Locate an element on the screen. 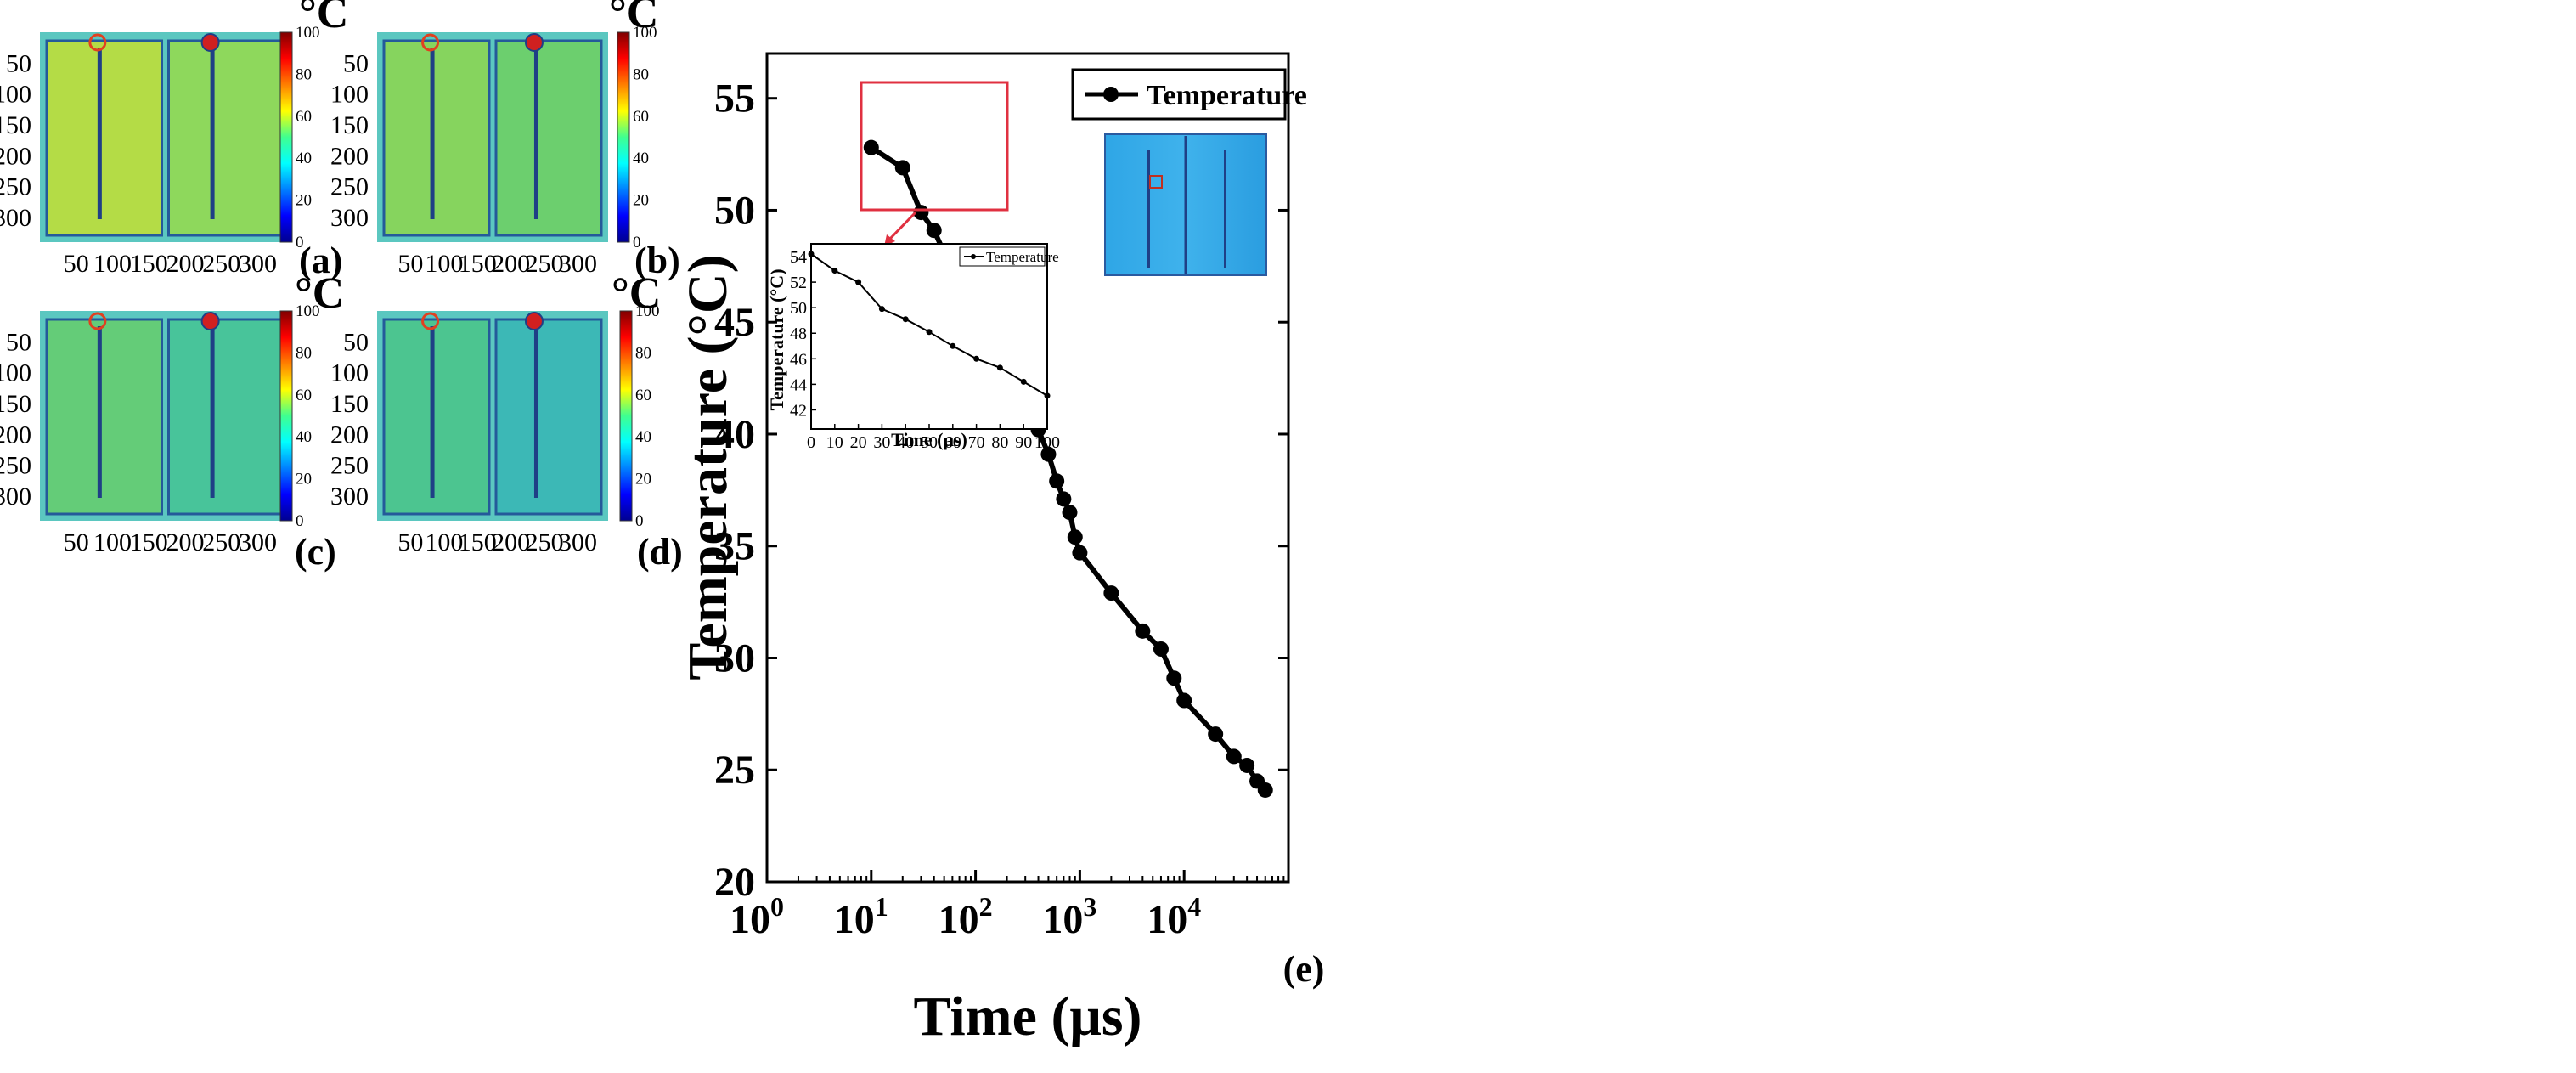  inset-x-tick-label: 20 is located at coordinates (858, 442).